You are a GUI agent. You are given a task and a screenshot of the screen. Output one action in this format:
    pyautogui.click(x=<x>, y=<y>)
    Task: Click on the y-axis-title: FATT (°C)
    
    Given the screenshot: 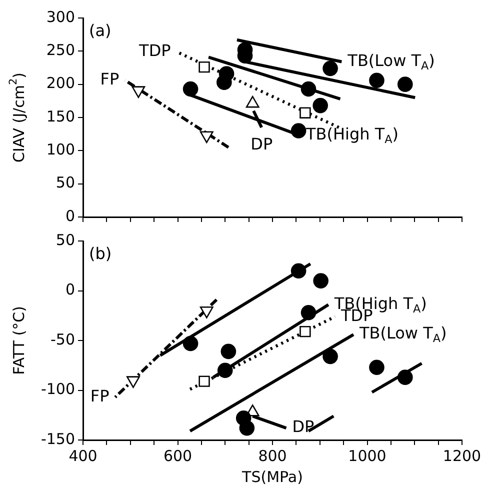 What is the action you would take?
    pyautogui.click(x=19, y=340)
    